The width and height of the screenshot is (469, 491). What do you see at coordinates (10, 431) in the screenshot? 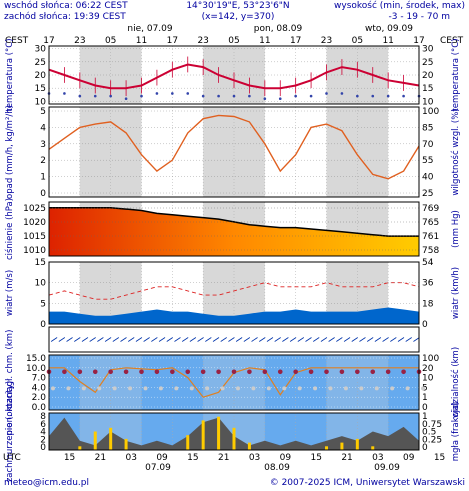
I see `clouds-ylabel-left: zachmurzenie (oktanty)` at bounding box center [10, 431].